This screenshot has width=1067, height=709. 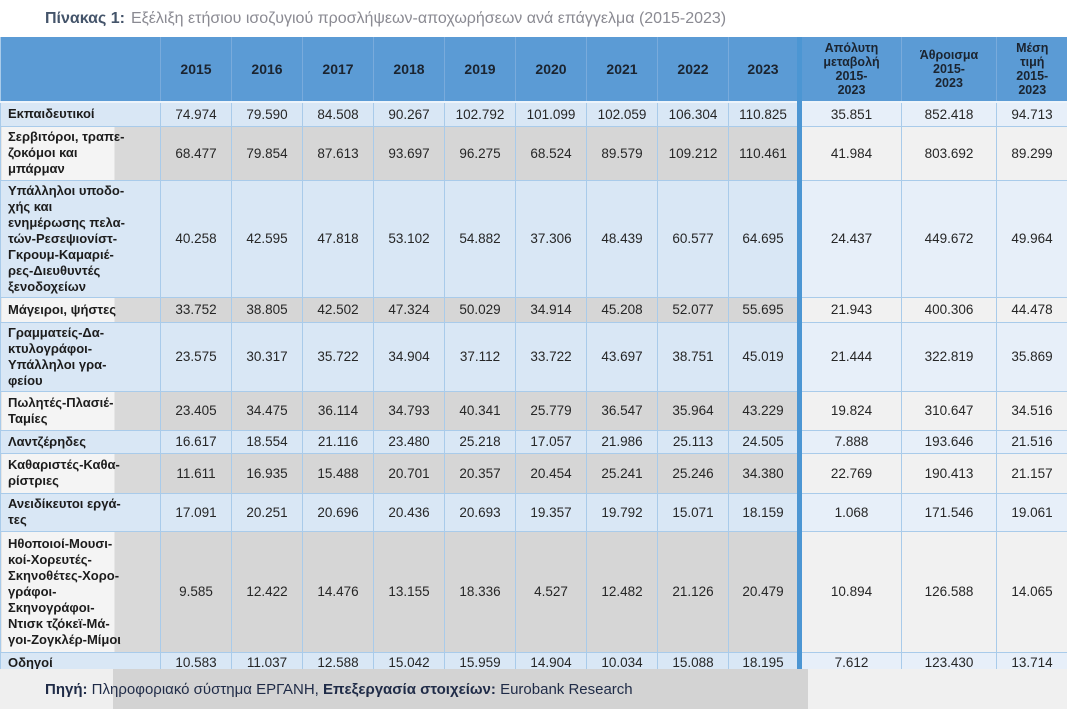 I want to click on year-value-cell: 10.583, so click(x=196, y=662).